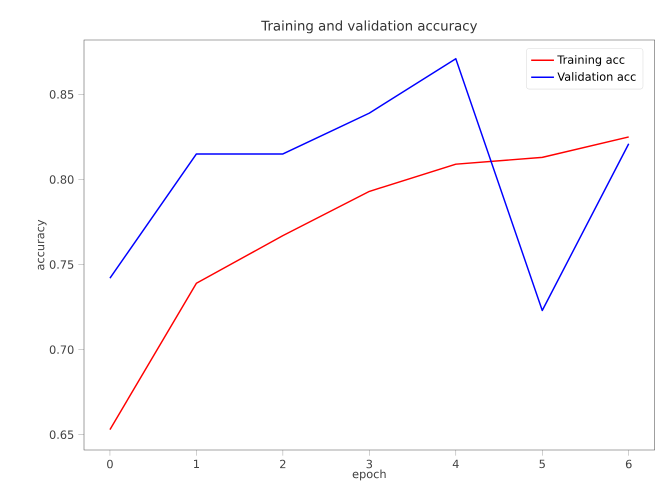  I want to click on y-tick-label: 0.85, so click(62, 94).